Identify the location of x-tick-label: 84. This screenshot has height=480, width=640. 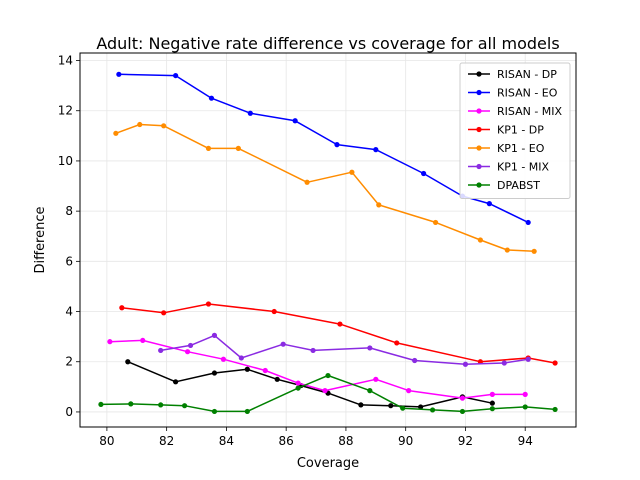
(226, 441).